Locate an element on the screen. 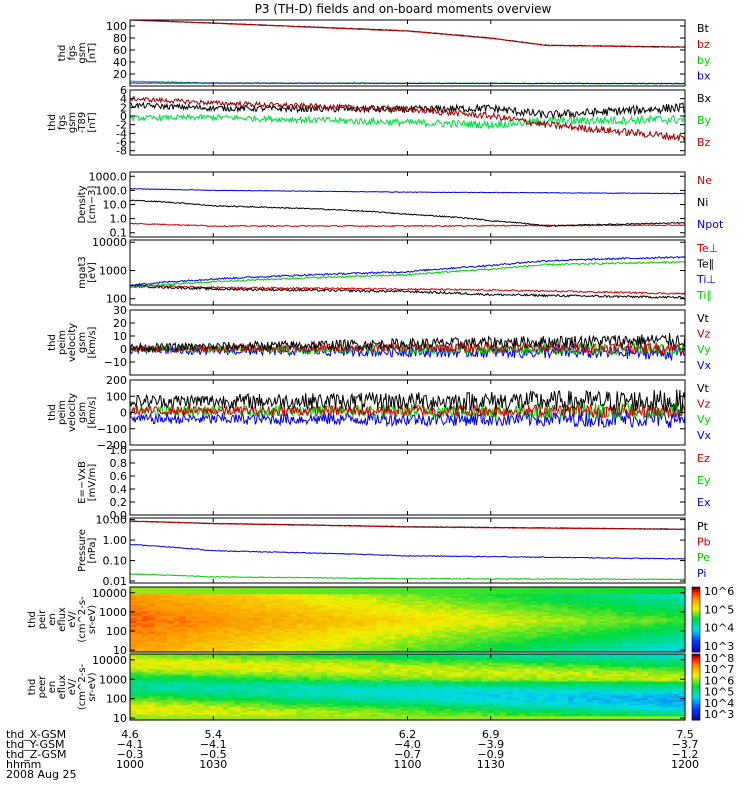  y-tick-label: 0.2 is located at coordinates (119, 502).